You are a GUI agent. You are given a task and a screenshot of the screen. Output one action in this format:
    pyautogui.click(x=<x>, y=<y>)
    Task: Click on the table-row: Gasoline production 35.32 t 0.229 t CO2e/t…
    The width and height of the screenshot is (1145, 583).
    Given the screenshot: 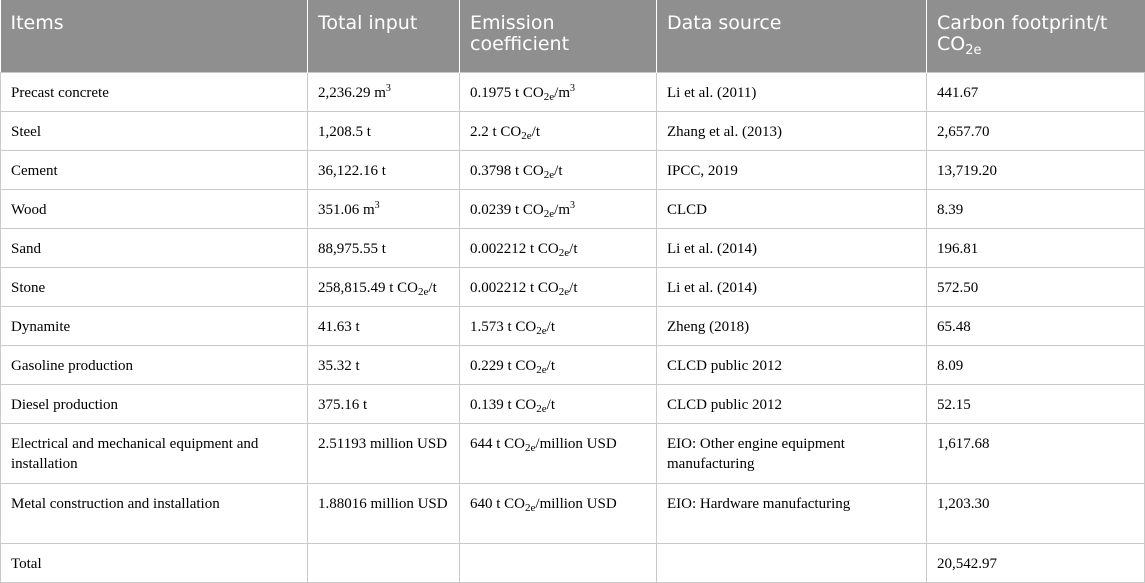 What is the action you would take?
    pyautogui.click(x=572, y=364)
    